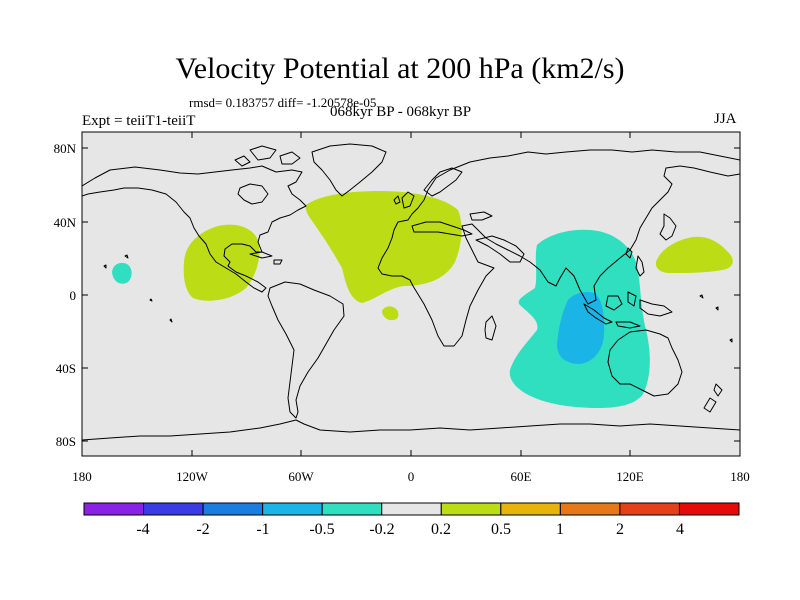  I want to click on negative-region-core, so click(581, 328).